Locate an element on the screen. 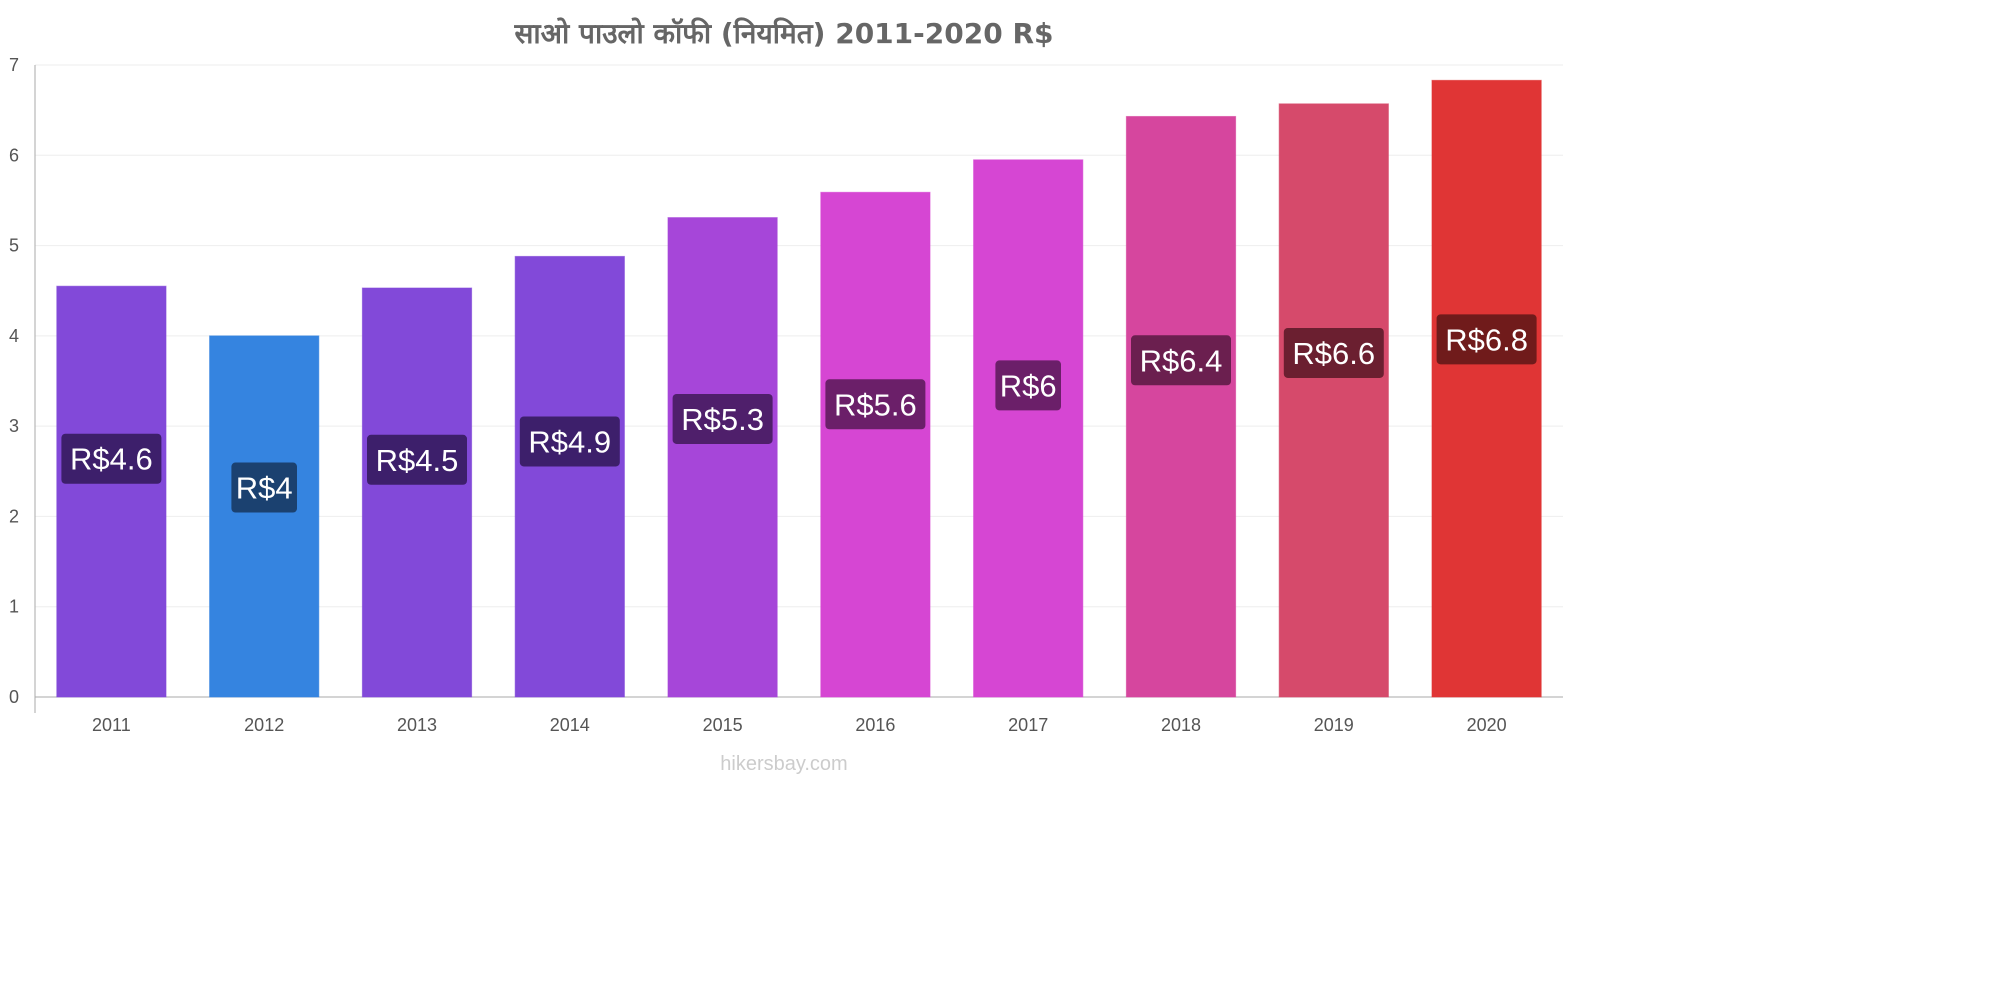 The height and width of the screenshot is (1000, 2000). data-label: R$5.3 is located at coordinates (722, 419).